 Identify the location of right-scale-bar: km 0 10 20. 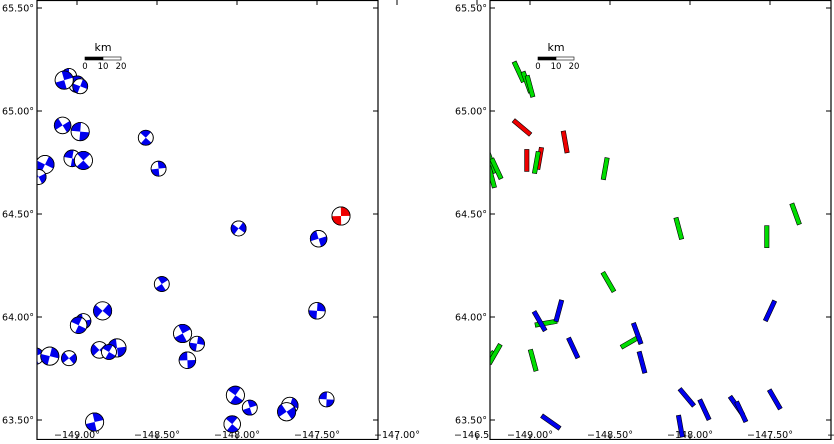
(557, 56).